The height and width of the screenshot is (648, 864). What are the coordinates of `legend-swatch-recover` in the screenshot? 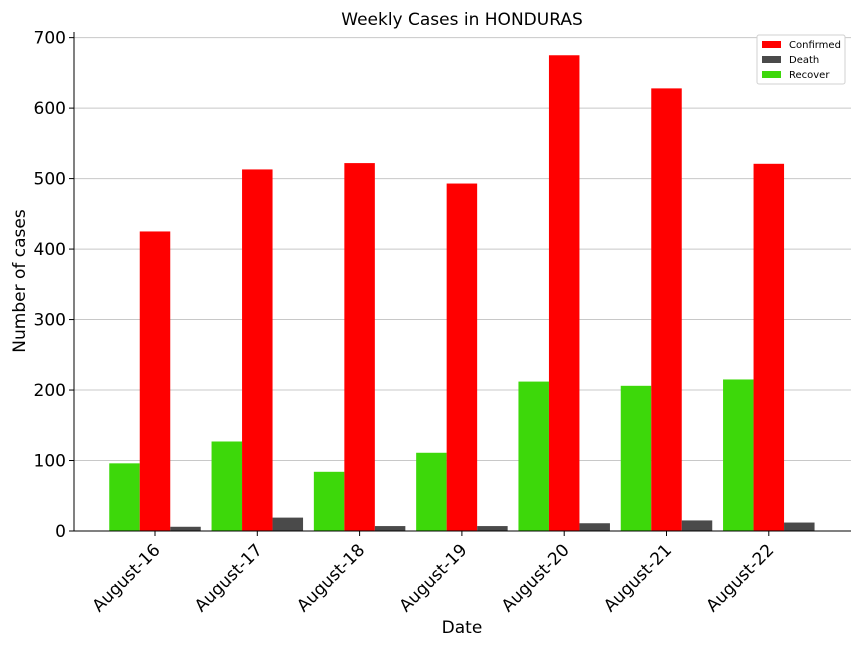 It's located at (771, 74).